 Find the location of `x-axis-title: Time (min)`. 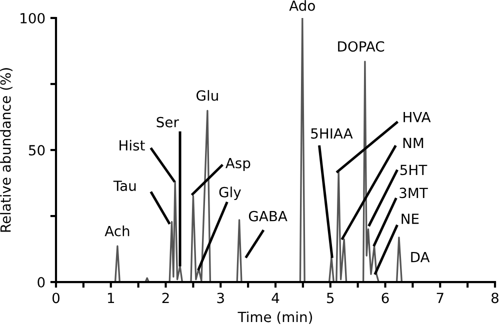

x-axis-title: Time (min) is located at coordinates (275, 317).